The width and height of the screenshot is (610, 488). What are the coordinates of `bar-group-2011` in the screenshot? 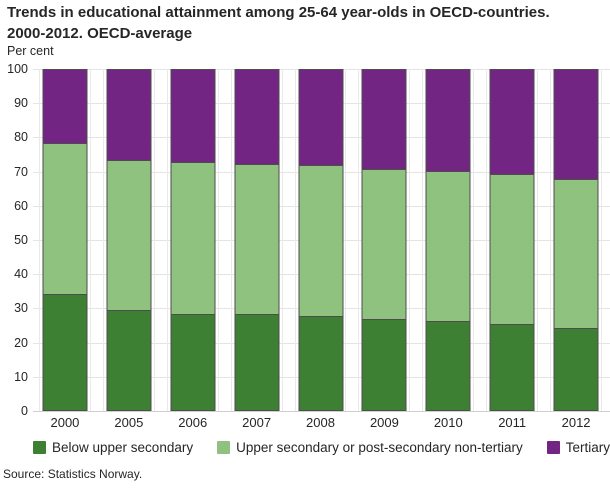 It's located at (512, 240).